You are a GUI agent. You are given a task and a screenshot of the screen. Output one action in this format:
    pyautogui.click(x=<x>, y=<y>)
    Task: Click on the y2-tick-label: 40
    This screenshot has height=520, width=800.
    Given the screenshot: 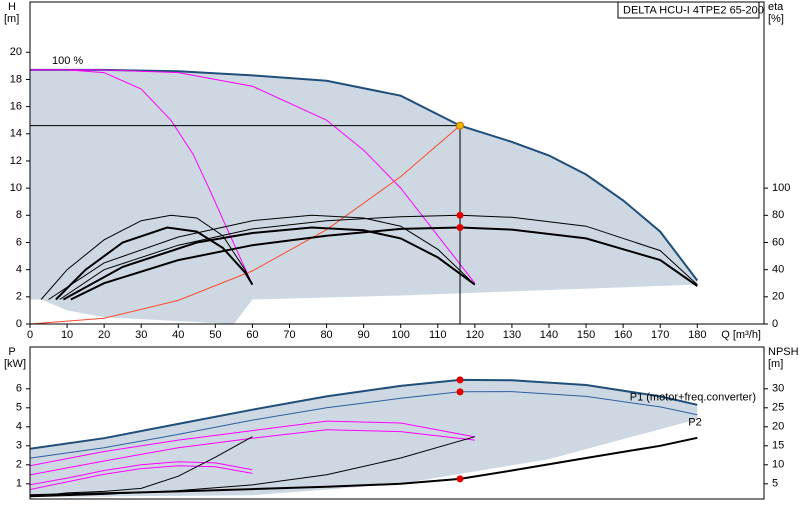 What is the action you would take?
    pyautogui.click(x=778, y=270)
    